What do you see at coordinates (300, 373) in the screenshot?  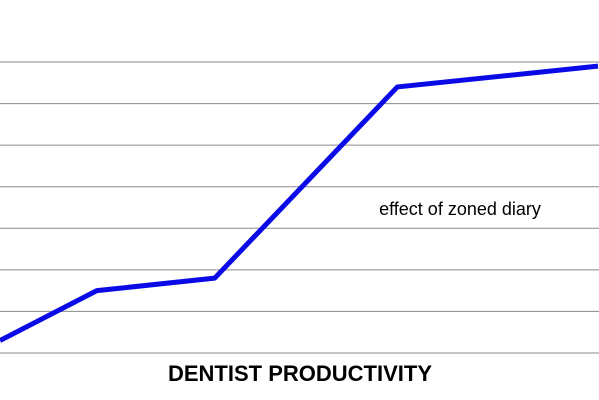 I see `chart-title: DENTIST PRODUCTIVITY` at bounding box center [300, 373].